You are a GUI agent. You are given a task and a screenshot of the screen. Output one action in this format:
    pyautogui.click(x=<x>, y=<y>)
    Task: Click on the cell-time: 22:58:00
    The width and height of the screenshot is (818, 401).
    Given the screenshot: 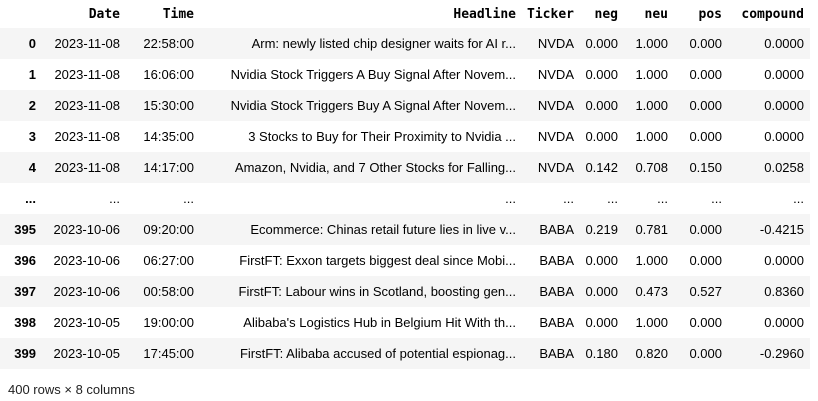 What is the action you would take?
    pyautogui.click(x=168, y=43)
    